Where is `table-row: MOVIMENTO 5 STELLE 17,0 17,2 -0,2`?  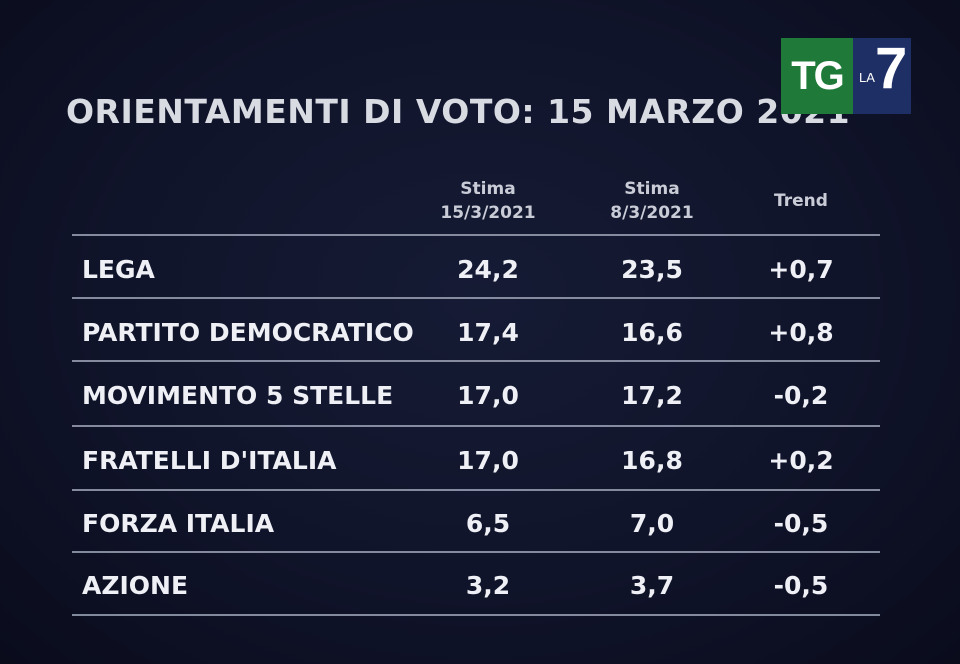 table-row: MOVIMENTO 5 STELLE 17,0 17,2 -0,2 is located at coordinates (476, 396).